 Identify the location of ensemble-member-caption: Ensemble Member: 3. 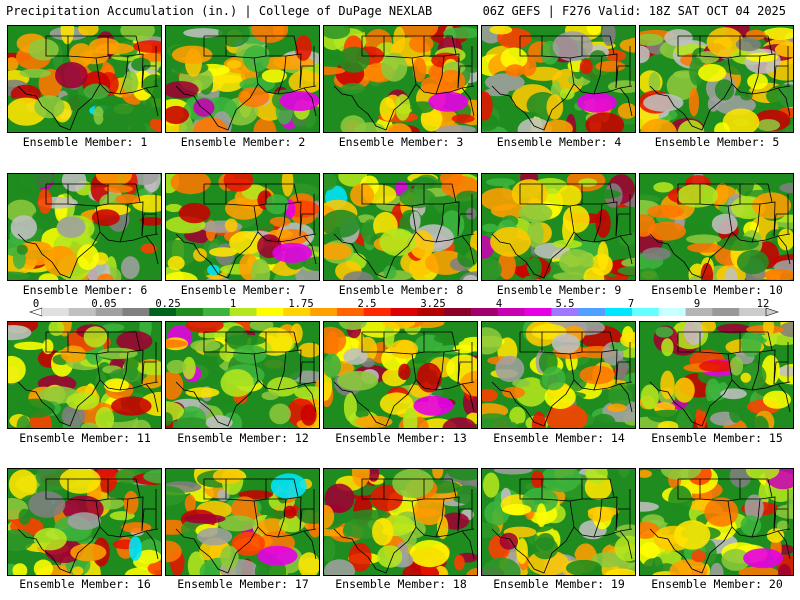
(401, 142).